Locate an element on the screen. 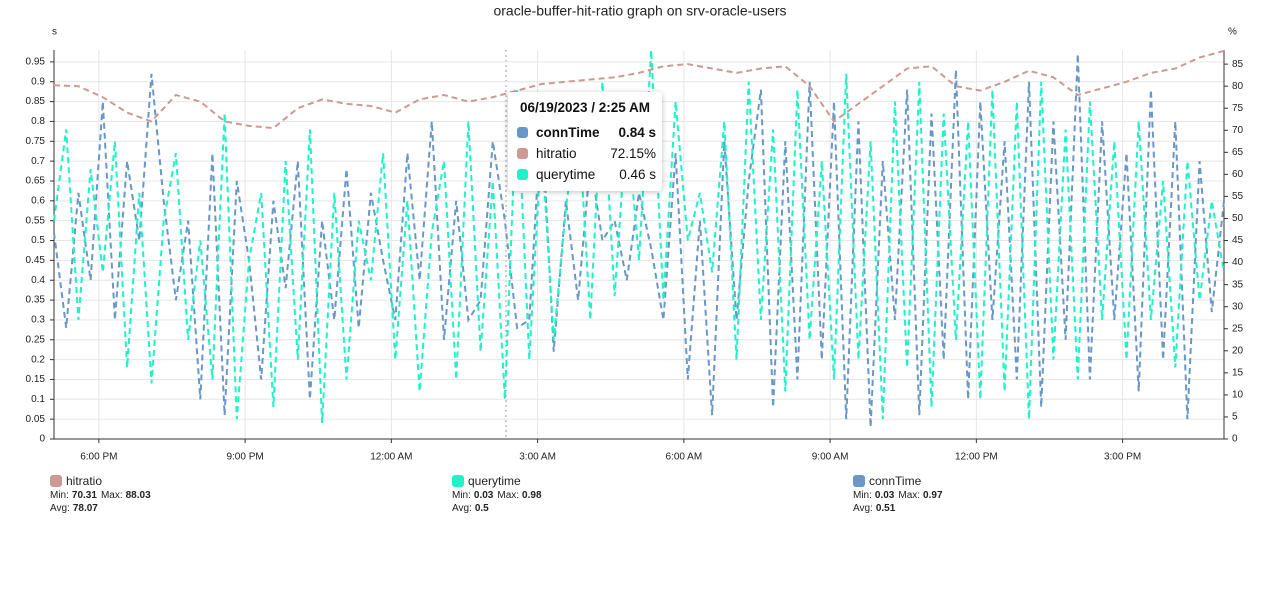 The width and height of the screenshot is (1280, 590). x-tick-label: 9:00 PM is located at coordinates (244, 457).